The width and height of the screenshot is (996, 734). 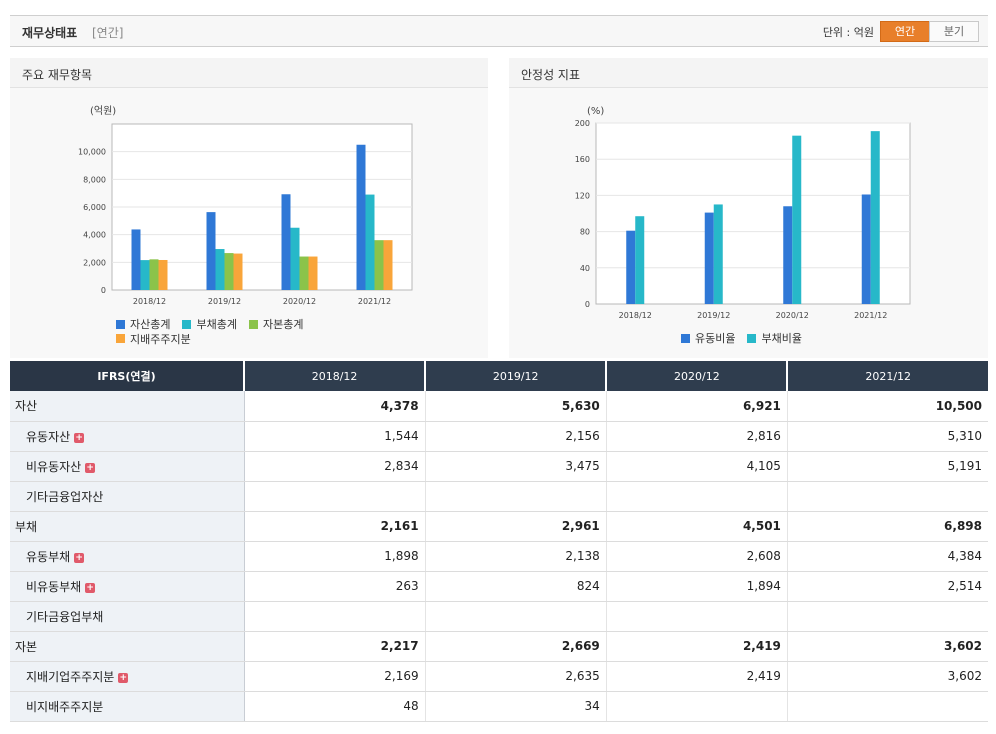 What do you see at coordinates (697, 466) in the screenshot?
I see `table-cell: 4,105` at bounding box center [697, 466].